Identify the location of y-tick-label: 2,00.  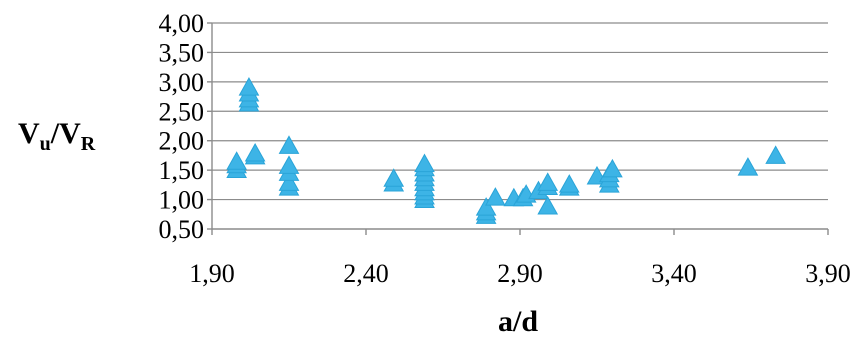
(182, 141).